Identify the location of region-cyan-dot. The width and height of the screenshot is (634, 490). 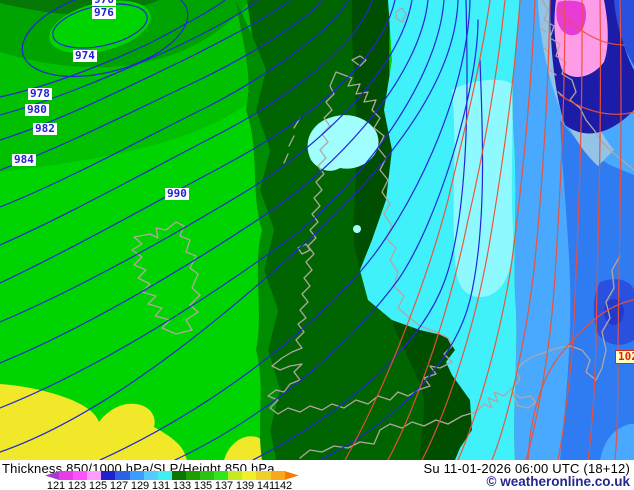
(357, 229).